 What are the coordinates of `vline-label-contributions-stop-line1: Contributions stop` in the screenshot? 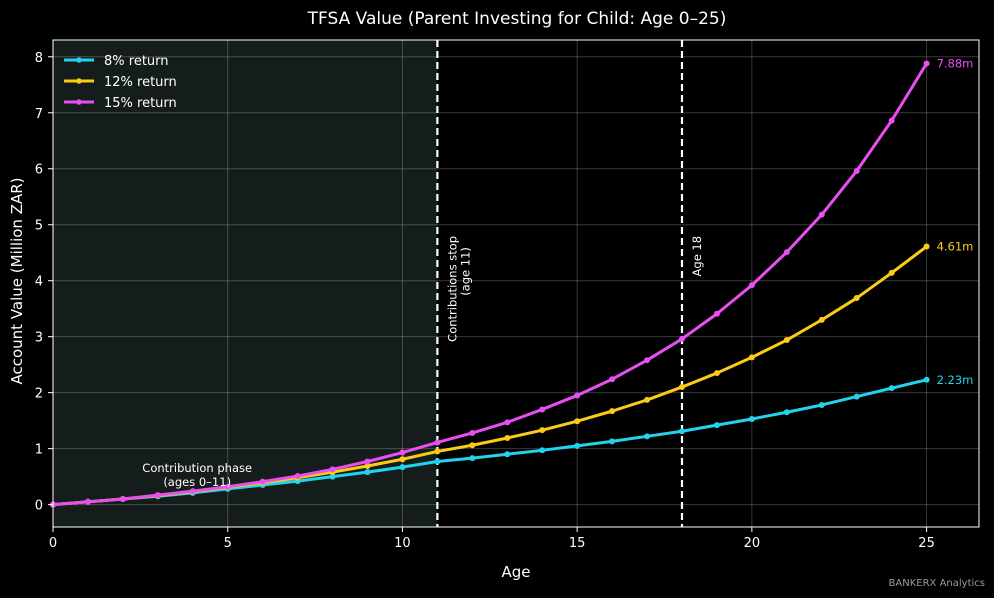 It's located at (452, 289).